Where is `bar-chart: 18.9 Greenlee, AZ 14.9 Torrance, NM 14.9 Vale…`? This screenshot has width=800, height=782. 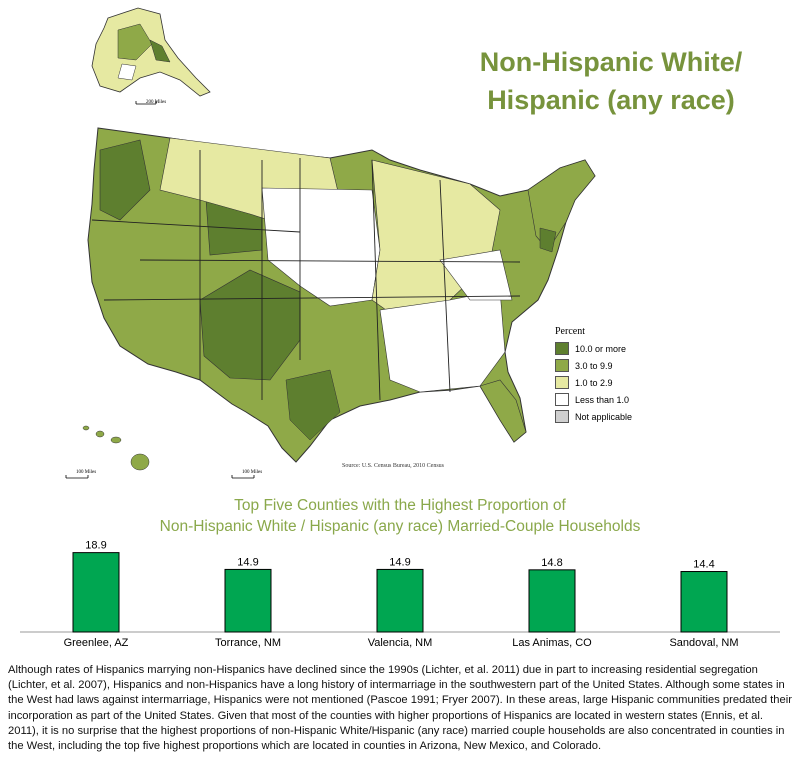
bar-chart: 18.9 Greenlee, AZ 14.9 Torrance, NM 14.9 Vale… is located at coordinates (400, 594).